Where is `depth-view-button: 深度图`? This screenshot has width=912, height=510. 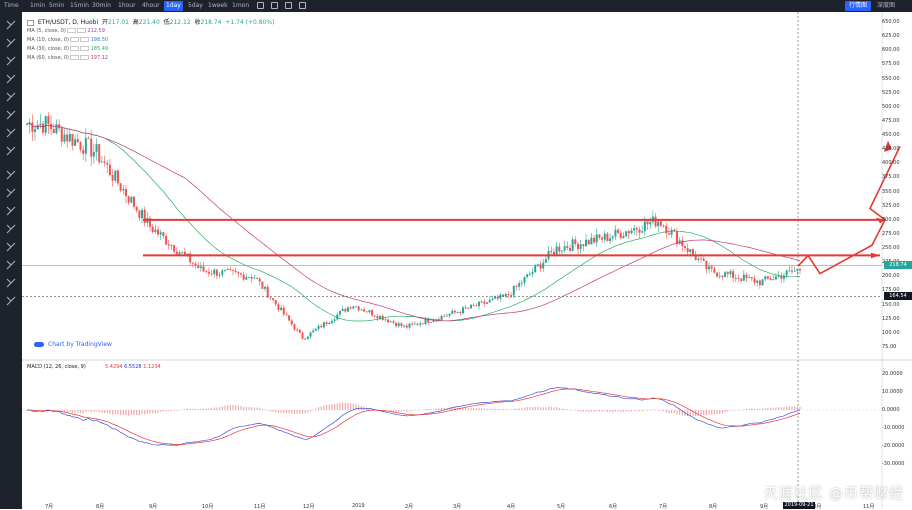 depth-view-button: 深度图 is located at coordinates (886, 6).